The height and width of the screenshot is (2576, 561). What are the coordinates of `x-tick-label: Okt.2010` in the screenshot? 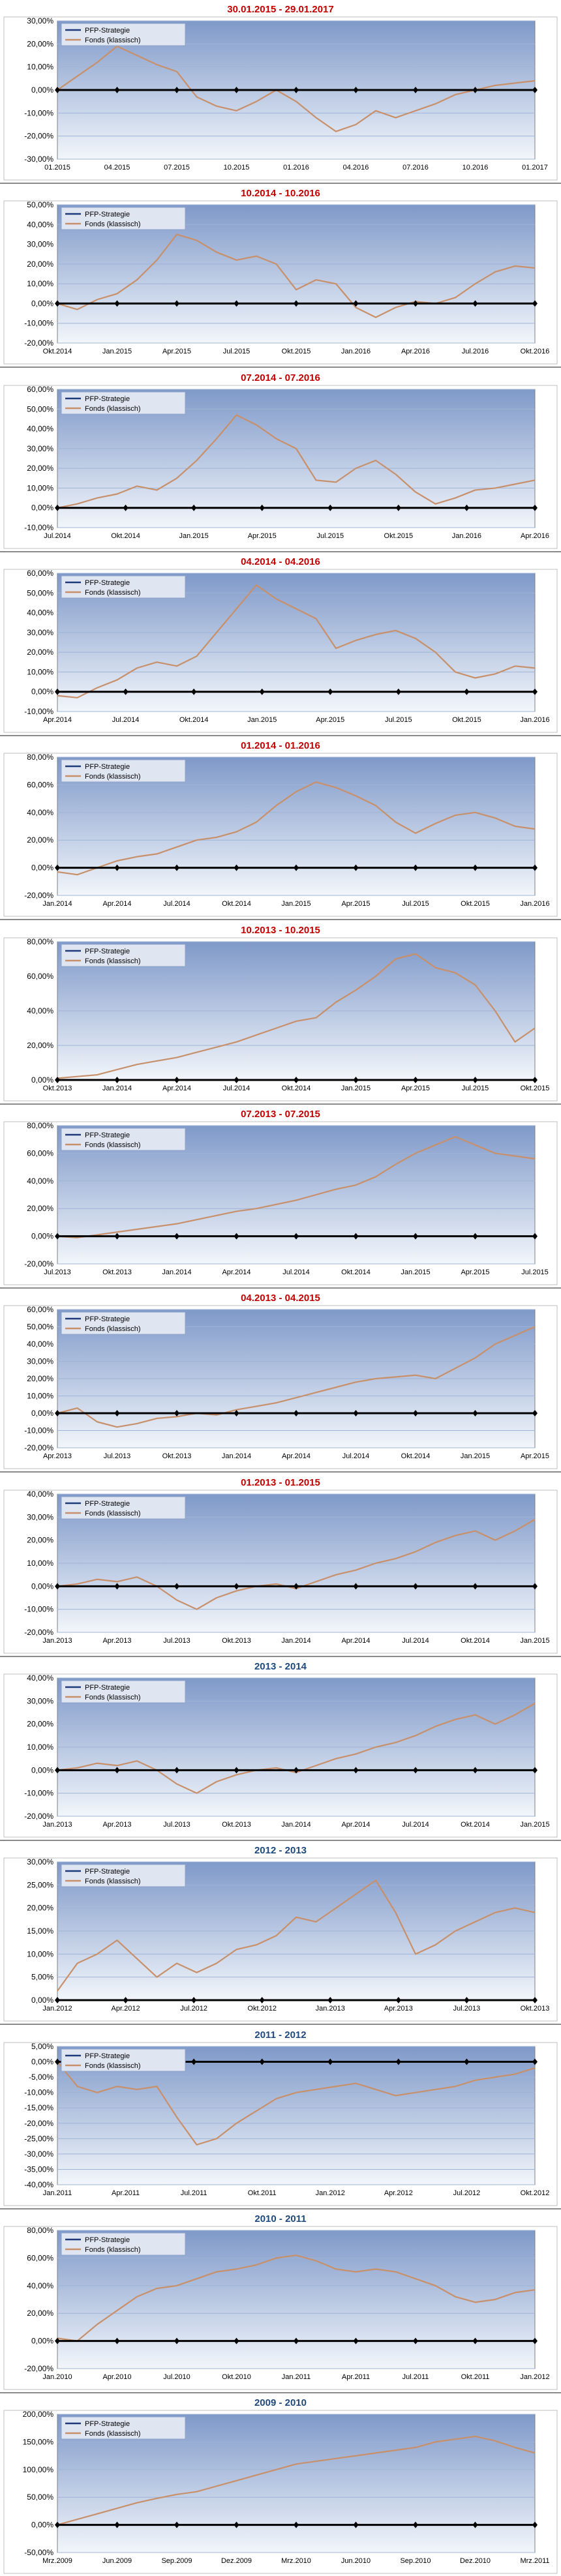 It's located at (236, 2377).